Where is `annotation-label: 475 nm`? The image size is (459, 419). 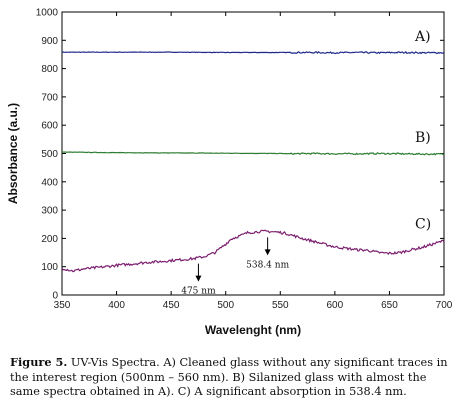
annotation-label: 475 nm is located at coordinates (198, 292).